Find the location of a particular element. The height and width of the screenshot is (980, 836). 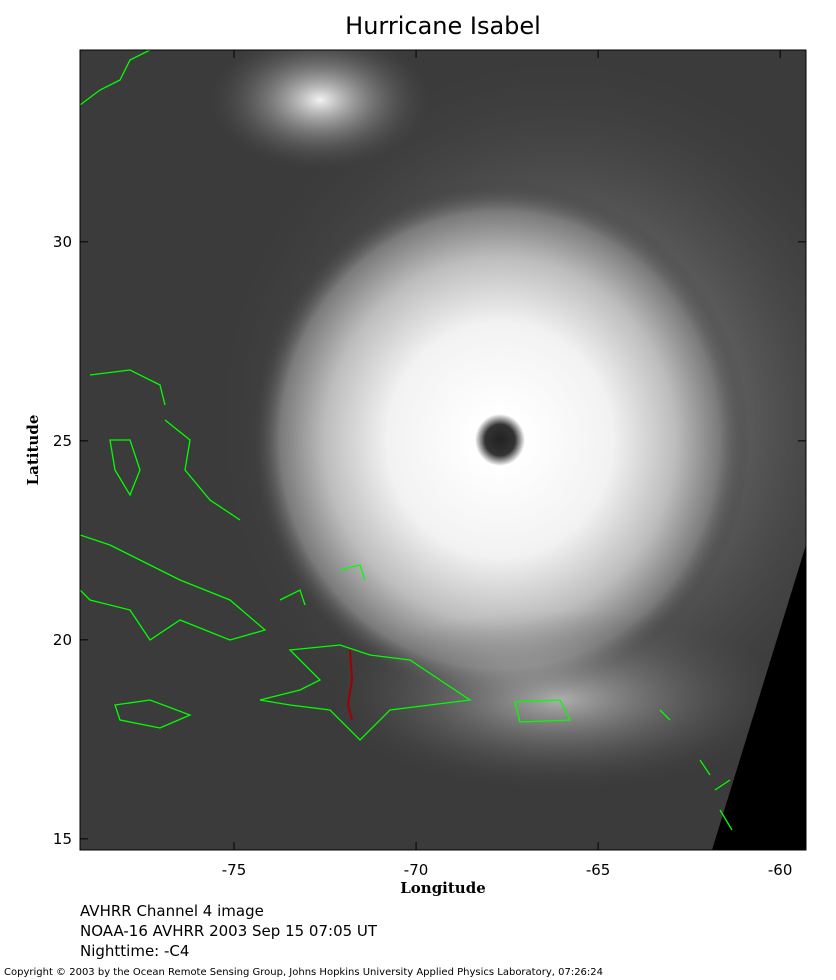

y-tick-label: 20 is located at coordinates (62, 640).